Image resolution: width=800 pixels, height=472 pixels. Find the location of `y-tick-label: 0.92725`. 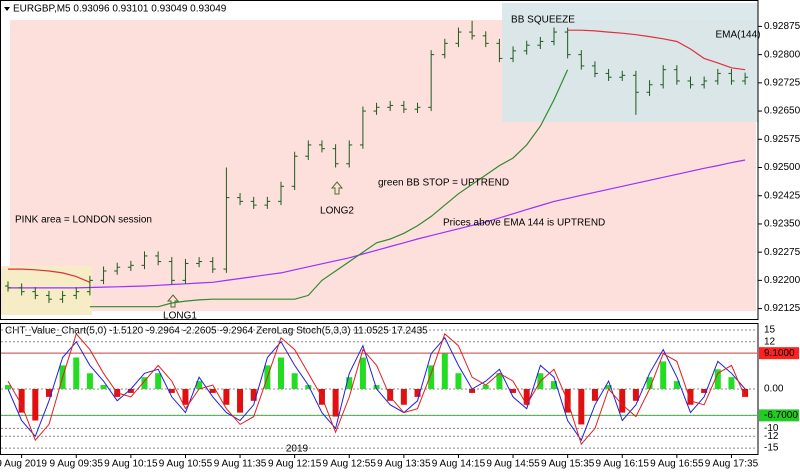

y-tick-label: 0.92725 is located at coordinates (782, 82).